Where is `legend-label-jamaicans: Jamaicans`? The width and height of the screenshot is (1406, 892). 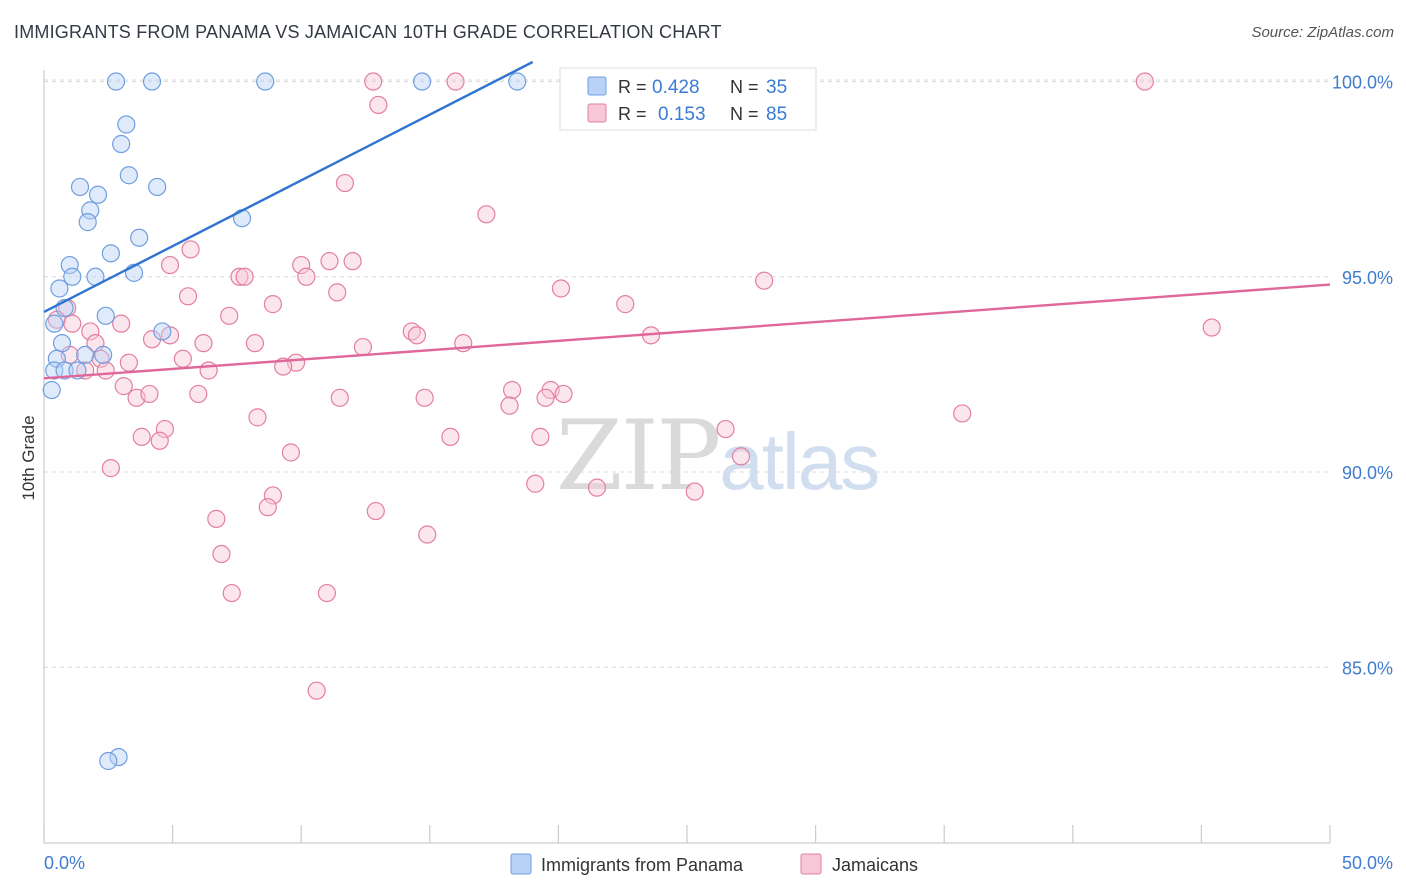 legend-label-jamaicans: Jamaicans is located at coordinates (875, 865).